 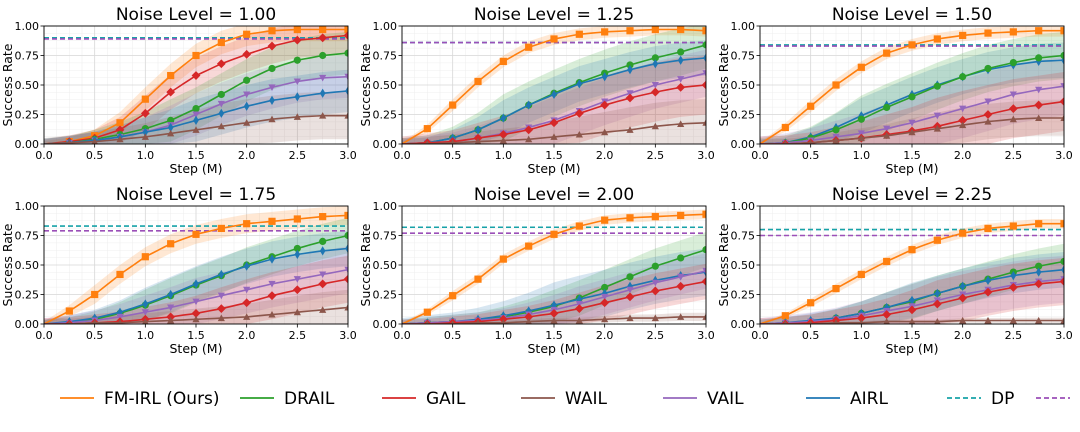 I want to click on x-axis-label: Step (M), so click(x=554, y=168).